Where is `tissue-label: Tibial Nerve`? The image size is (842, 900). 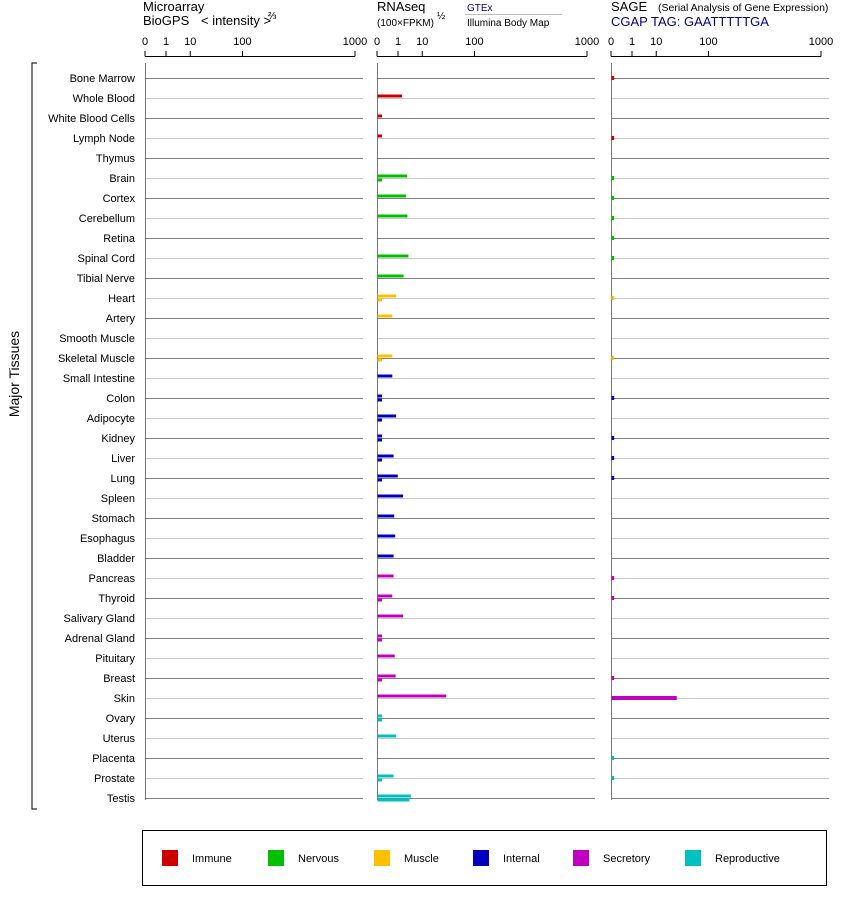
tissue-label: Tibial Nerve is located at coordinates (106, 279).